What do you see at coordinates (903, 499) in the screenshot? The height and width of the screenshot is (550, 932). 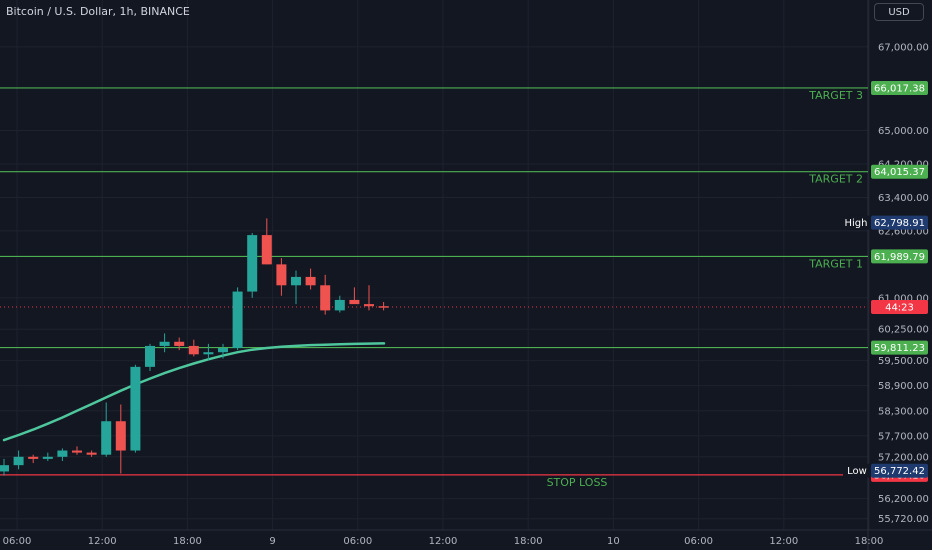 I see `y-tick-label: 56,200.00` at bounding box center [903, 499].